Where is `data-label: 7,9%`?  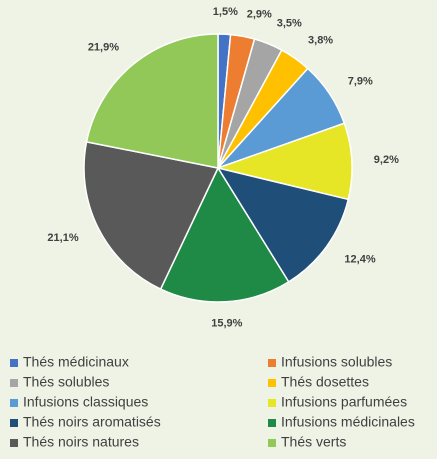
data-label: 7,9% is located at coordinates (360, 81).